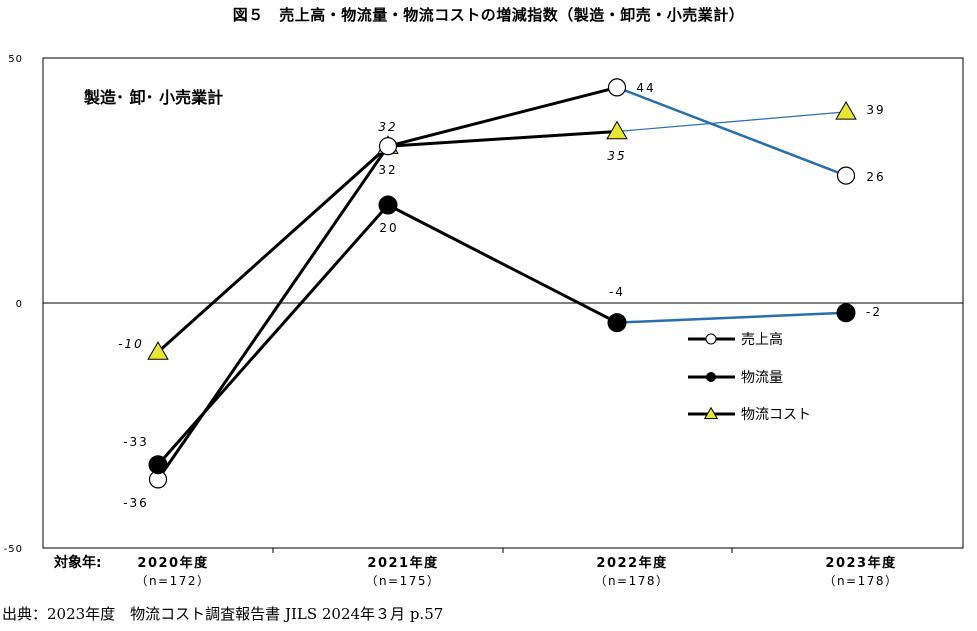 The height and width of the screenshot is (631, 977). I want to click on data-label: -2, so click(874, 312).